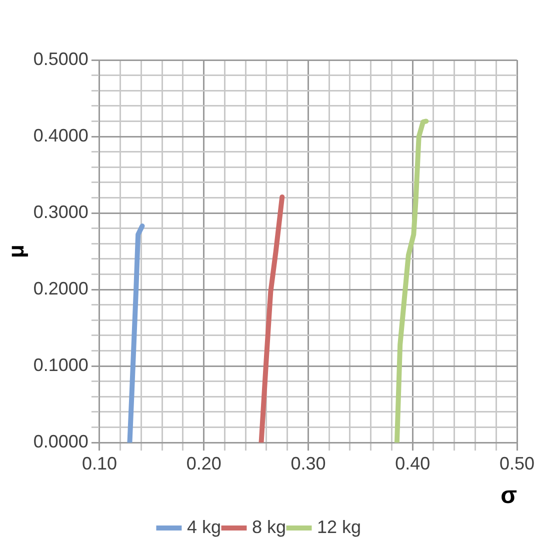 The height and width of the screenshot is (547, 557). I want to click on legend-label: 8 kg, so click(269, 526).